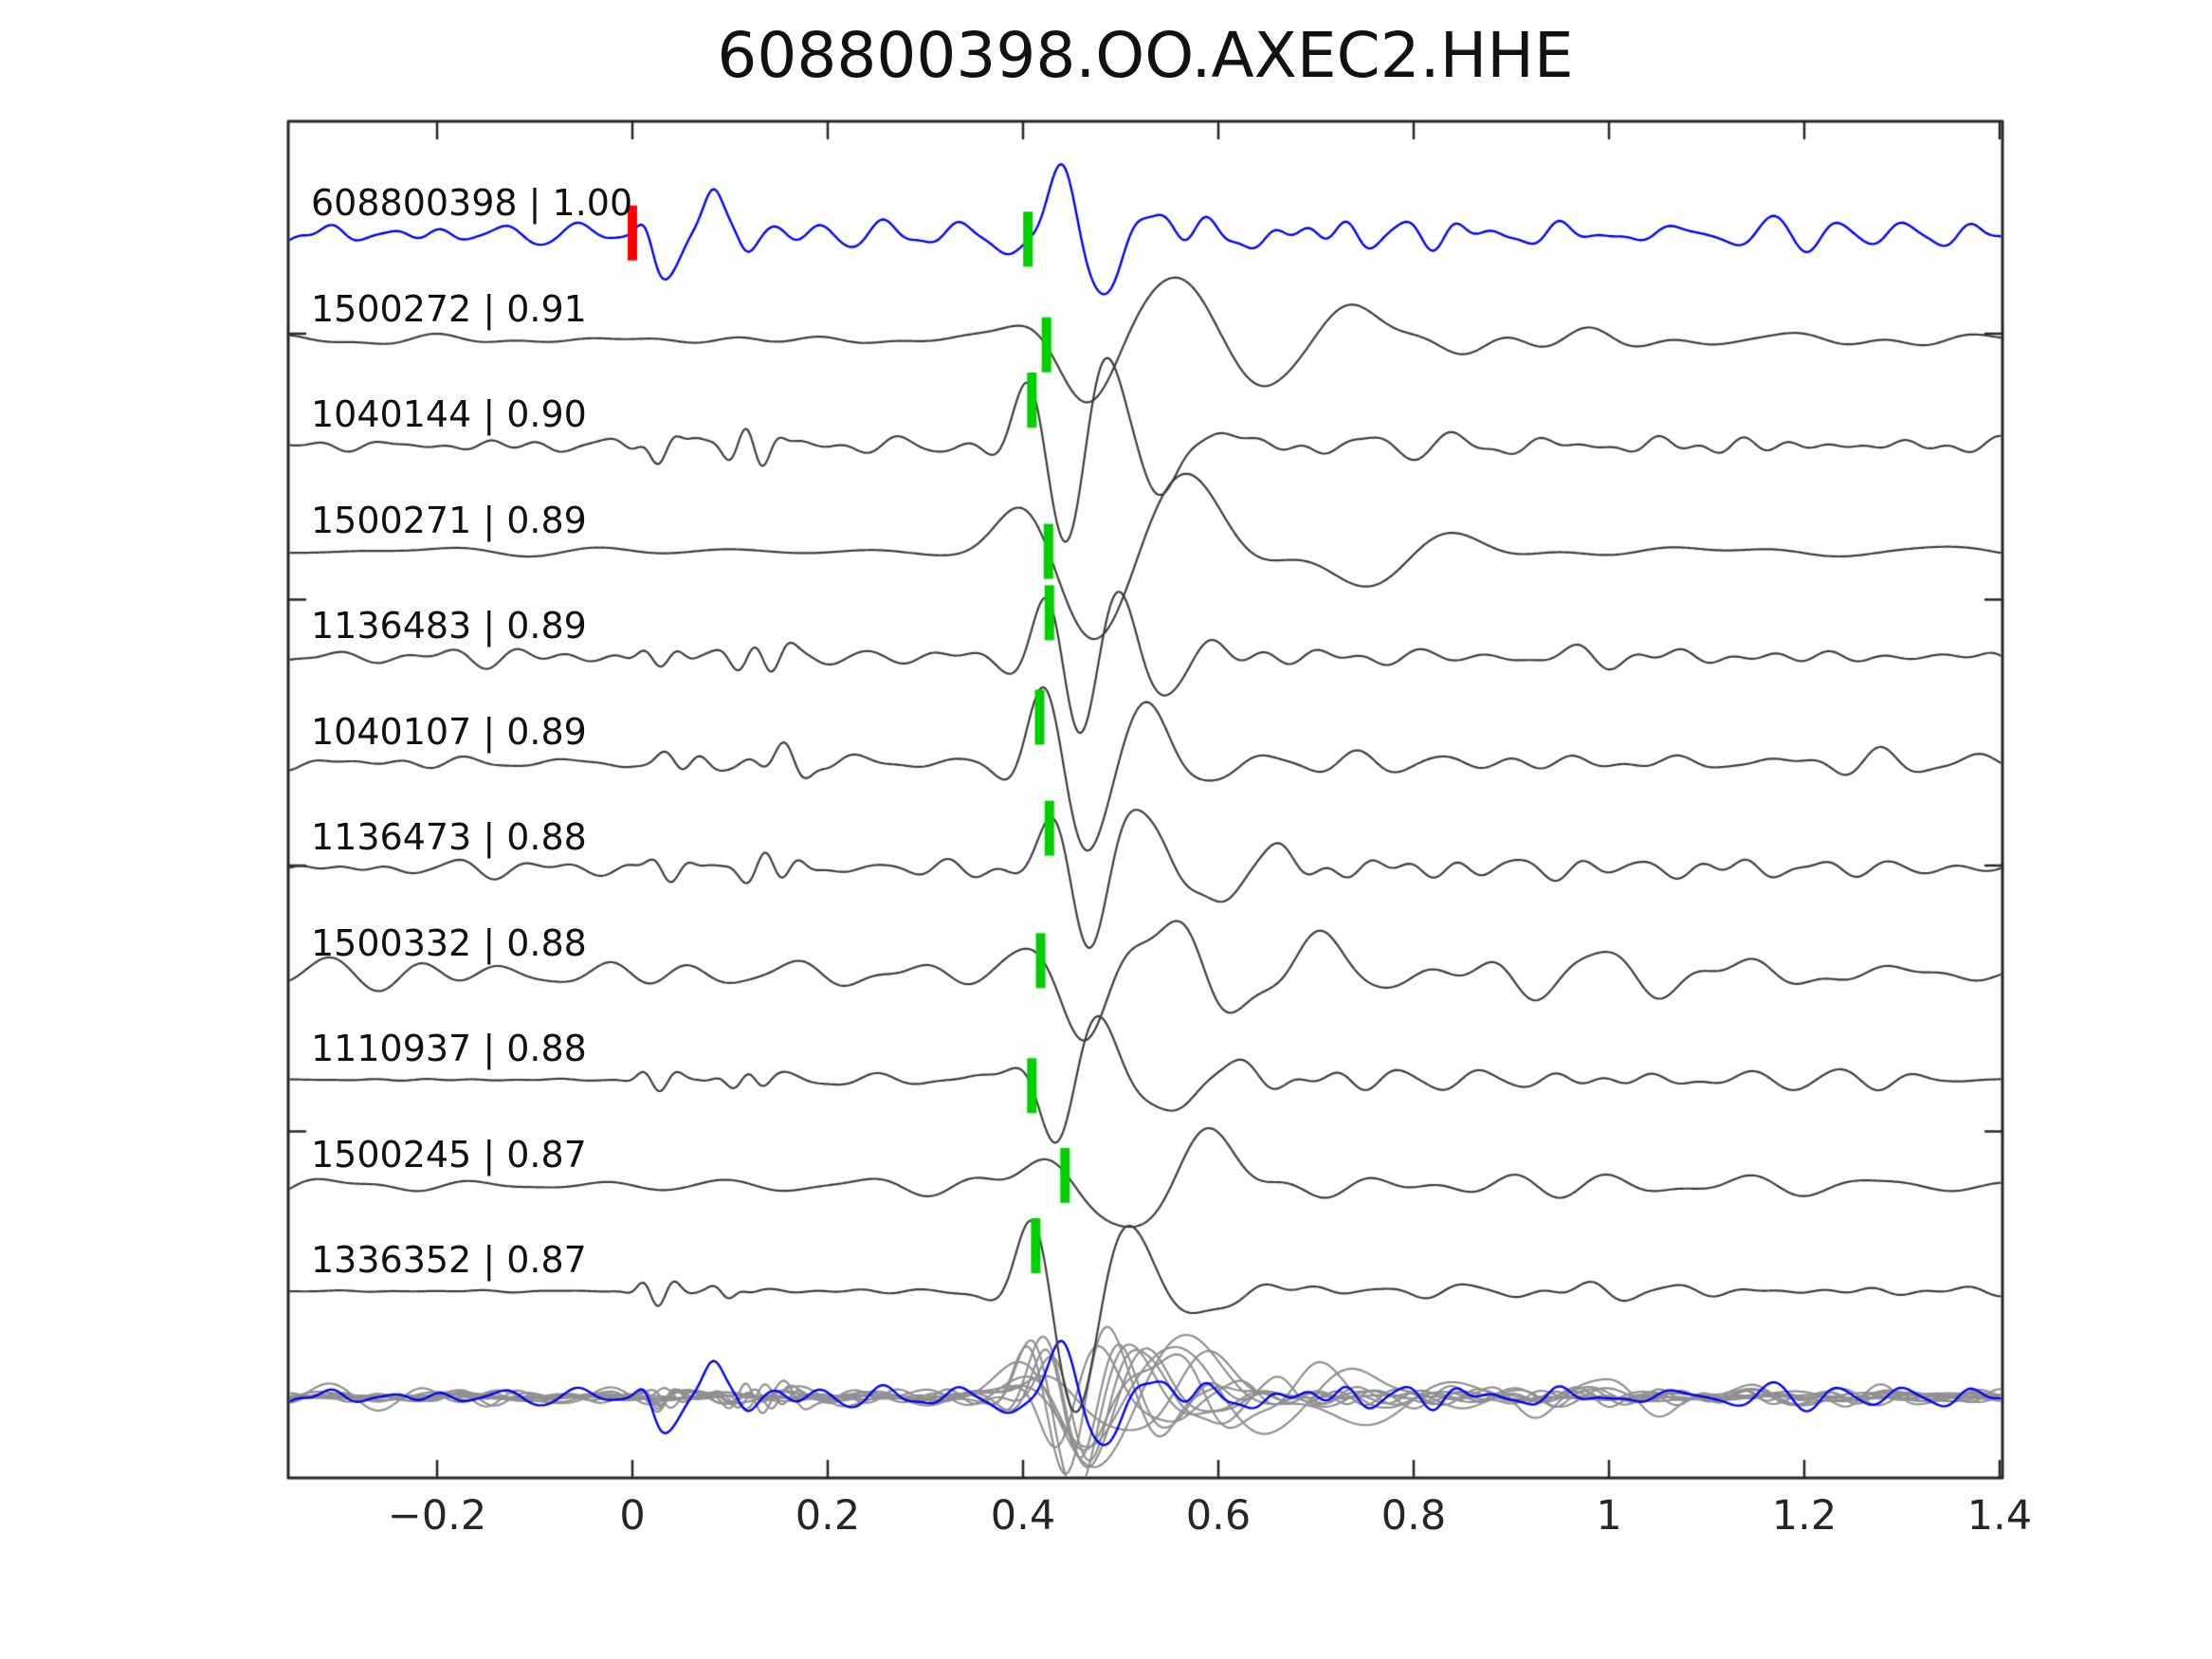 The image size is (2212, 1659). I want to click on trace-label: 1500271 | 0.89, so click(449, 520).